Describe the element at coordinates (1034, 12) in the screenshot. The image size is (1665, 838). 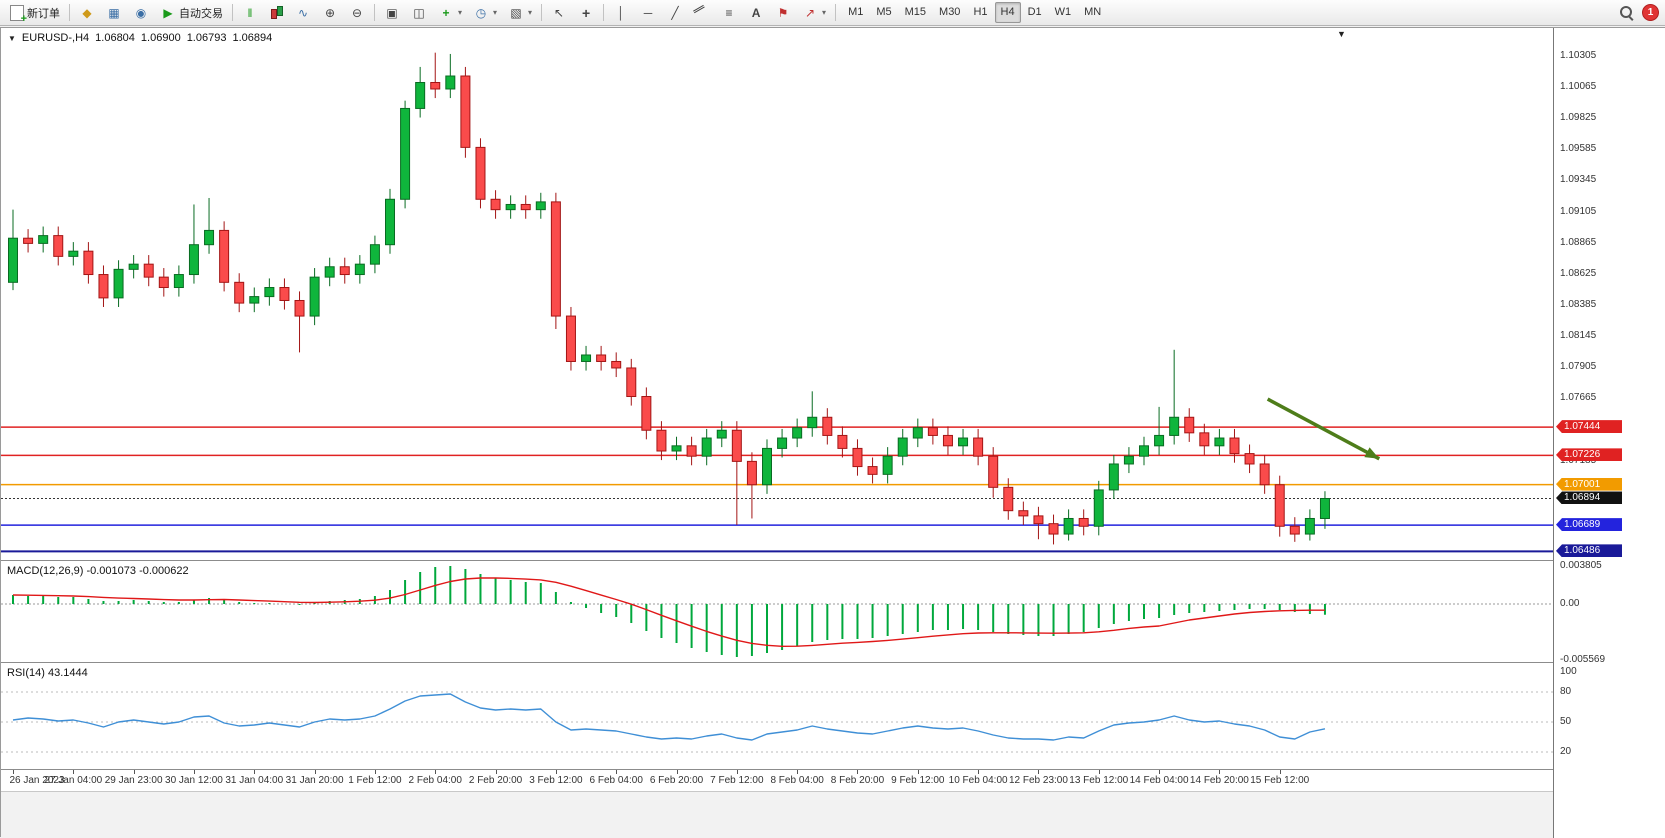
I see `timeframe-D1: D1` at that location.